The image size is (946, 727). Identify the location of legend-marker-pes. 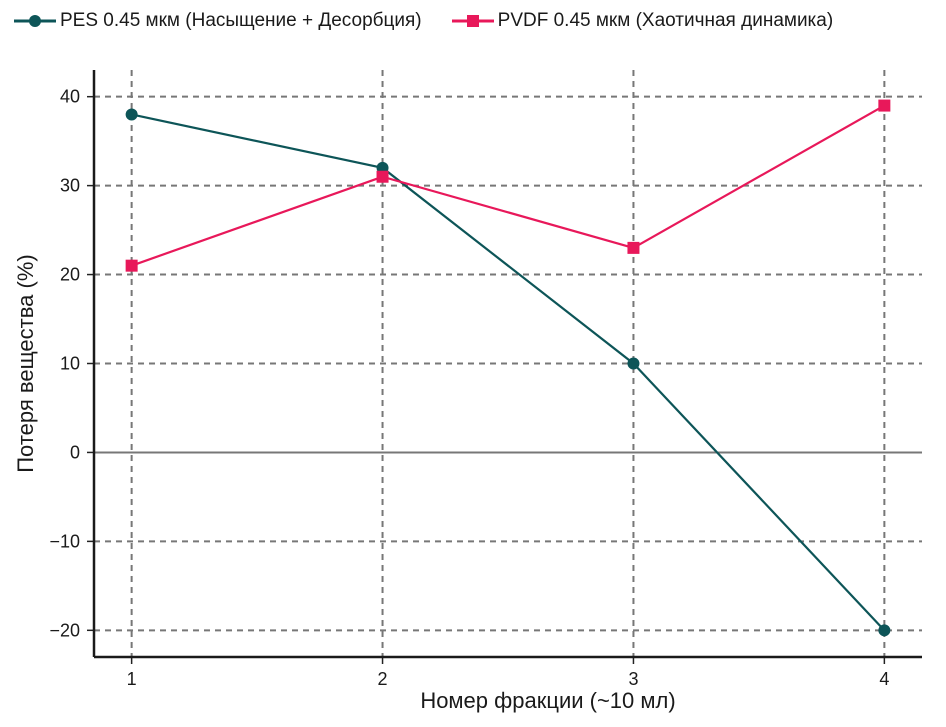
(35, 21).